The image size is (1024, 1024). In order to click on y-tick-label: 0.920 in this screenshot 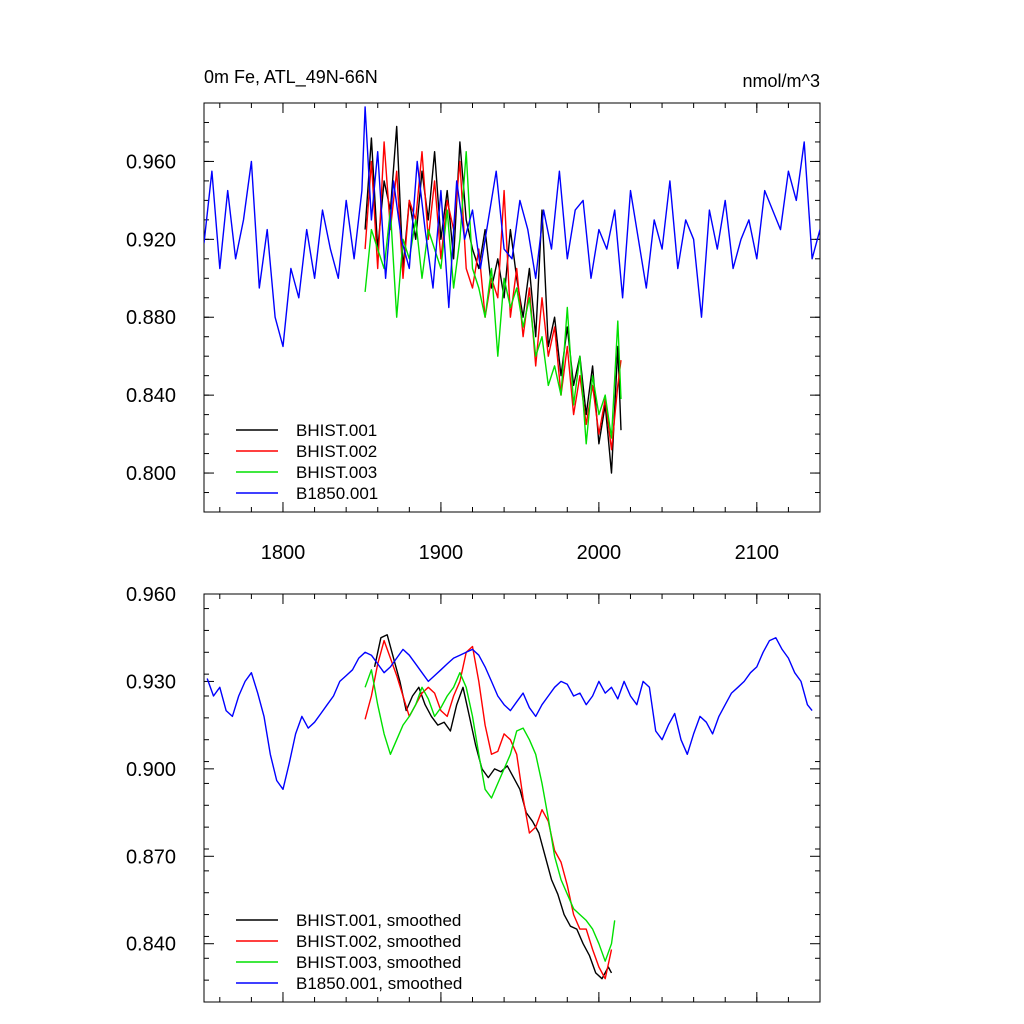, I will do `click(151, 240)`.